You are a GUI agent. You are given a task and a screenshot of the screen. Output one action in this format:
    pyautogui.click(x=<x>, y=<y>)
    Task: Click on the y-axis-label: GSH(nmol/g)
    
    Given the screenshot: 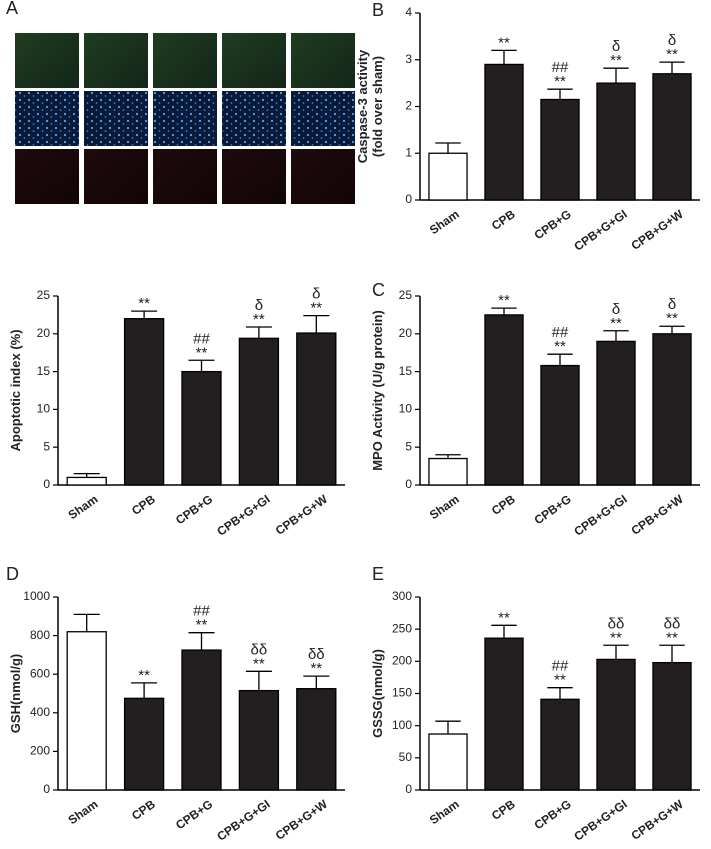 What is the action you would take?
    pyautogui.click(x=15, y=693)
    